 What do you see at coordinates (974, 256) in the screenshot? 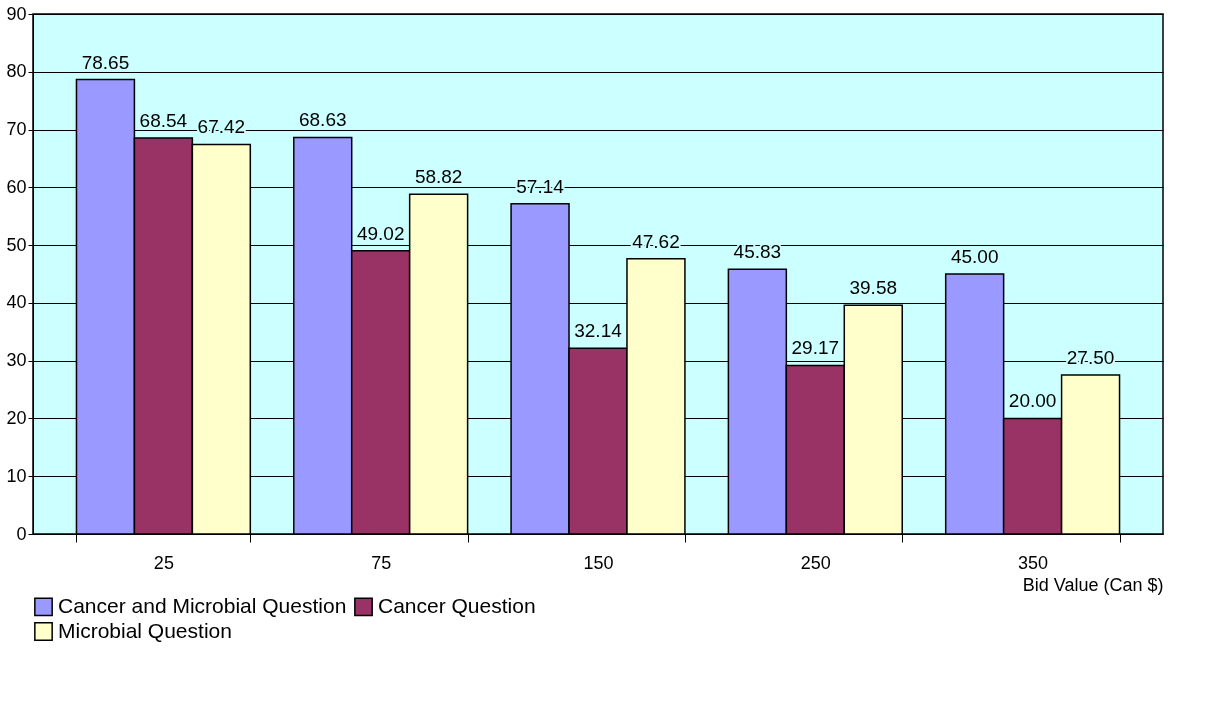
I see `data-label: 45.00` at bounding box center [974, 256].